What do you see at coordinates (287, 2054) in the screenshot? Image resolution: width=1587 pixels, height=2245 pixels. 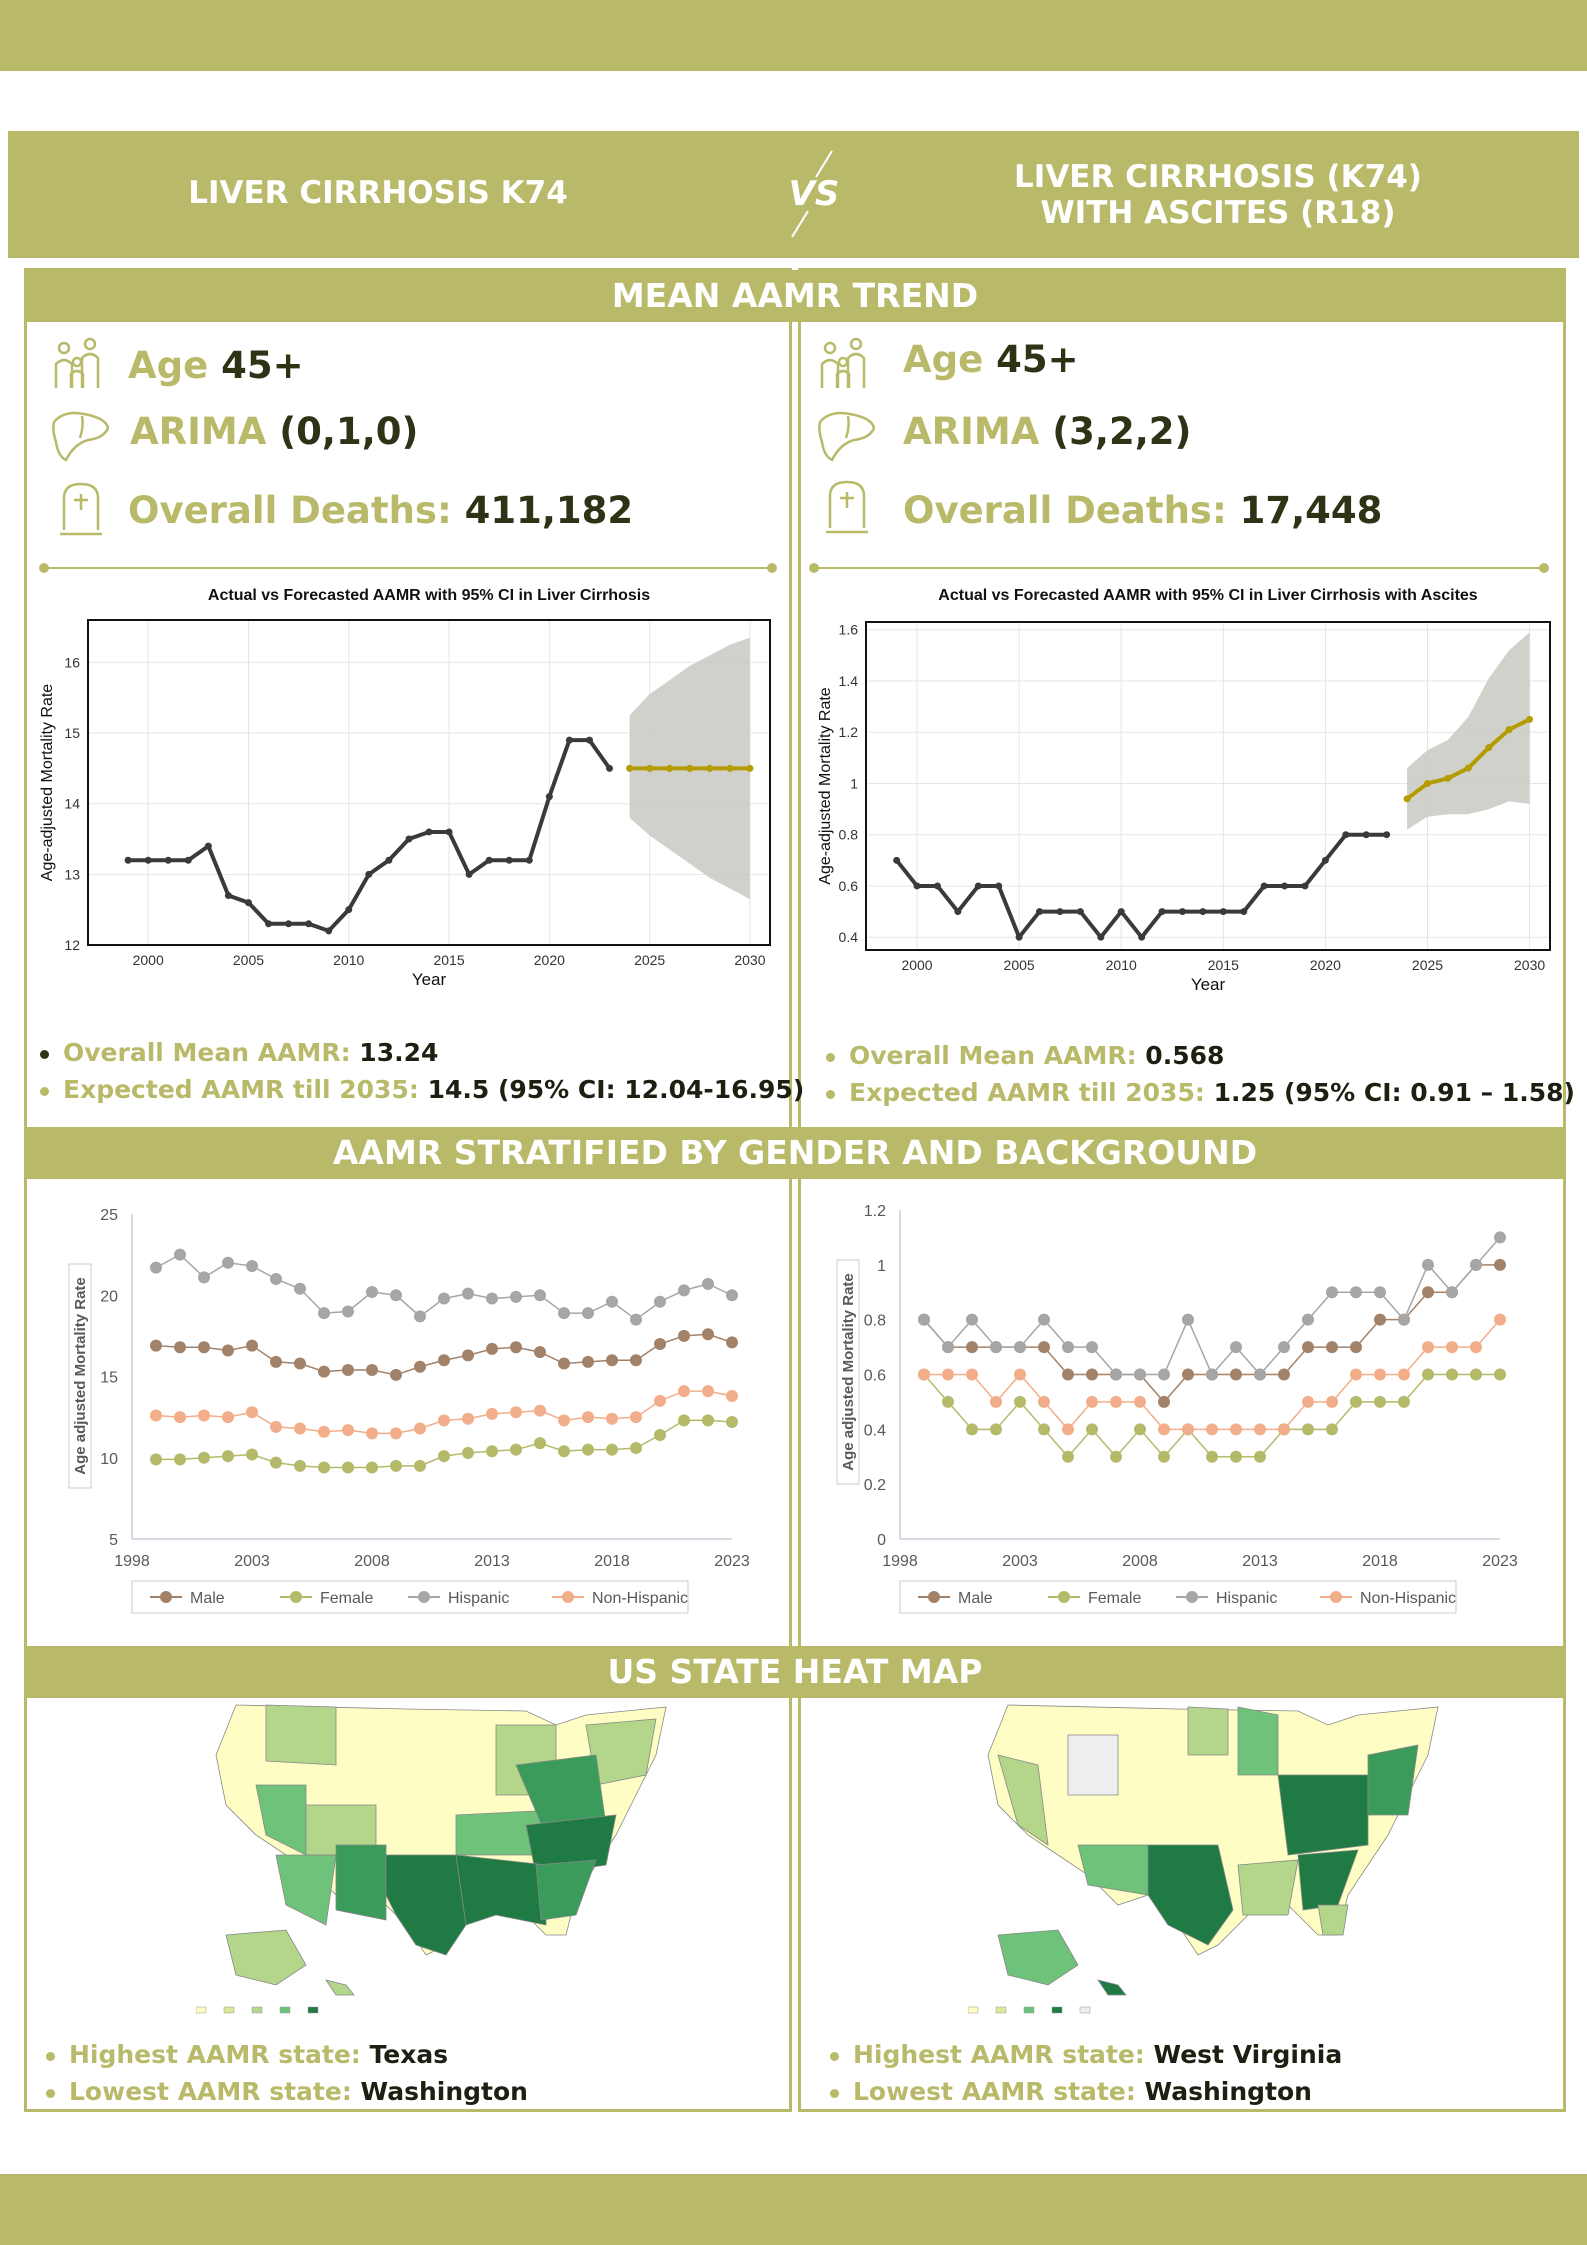 I see `left-highest-item: Highest AAMR state: Texas` at bounding box center [287, 2054].